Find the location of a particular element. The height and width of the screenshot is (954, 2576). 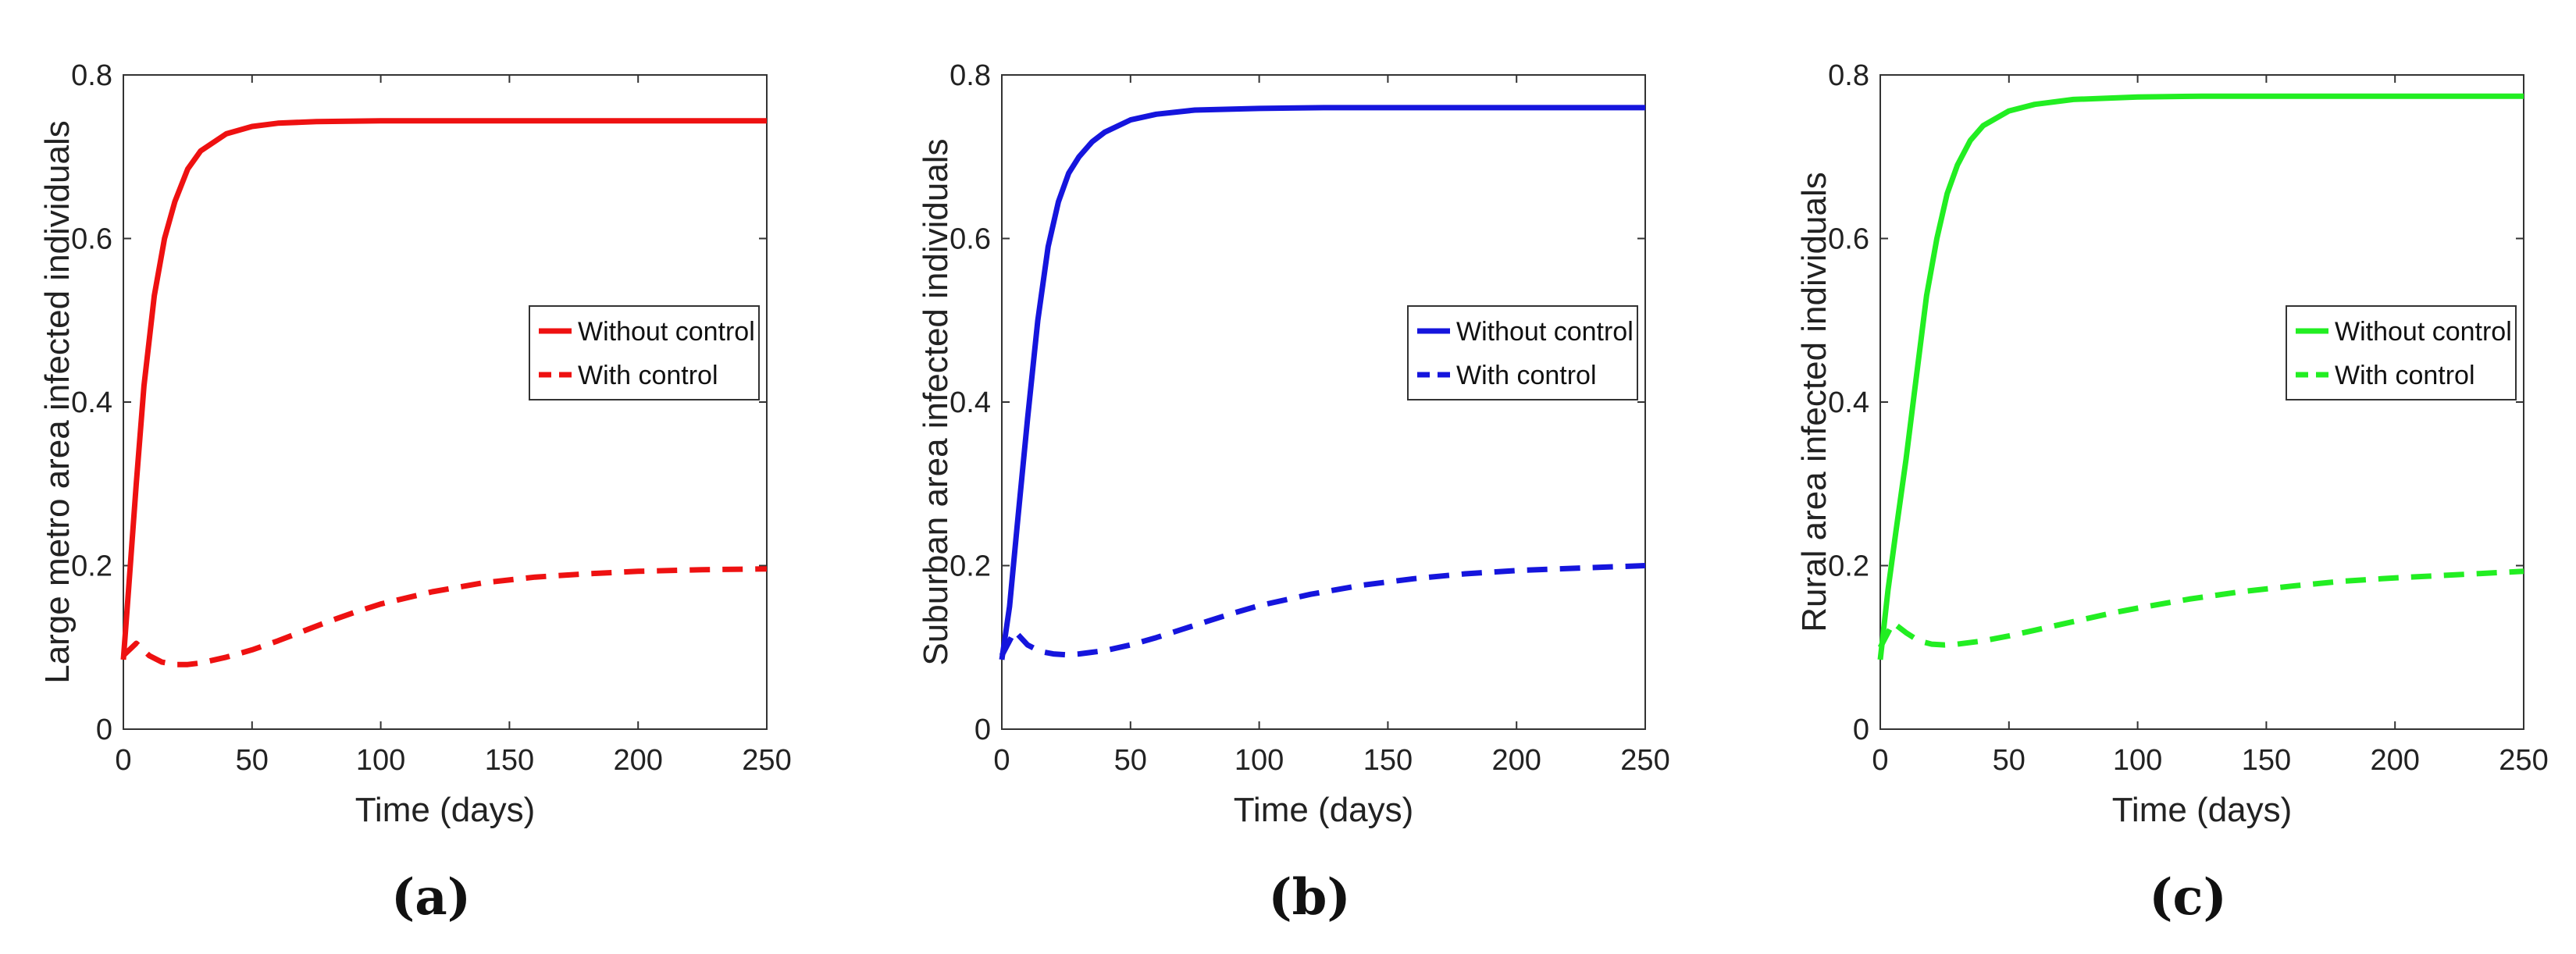

panel-label-b: (b) is located at coordinates (1309, 898).